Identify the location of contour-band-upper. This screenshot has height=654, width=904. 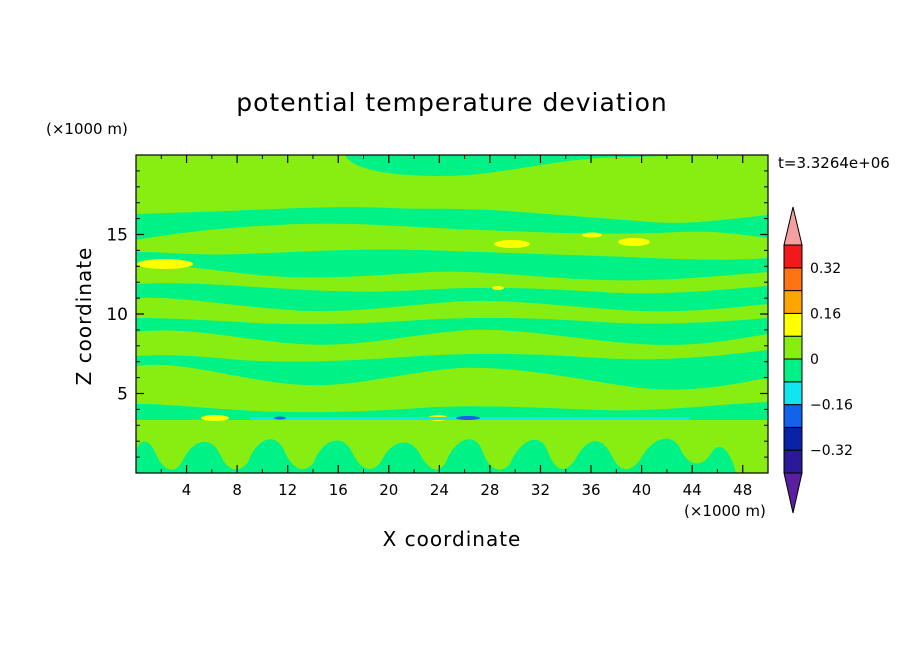
(452, 189).